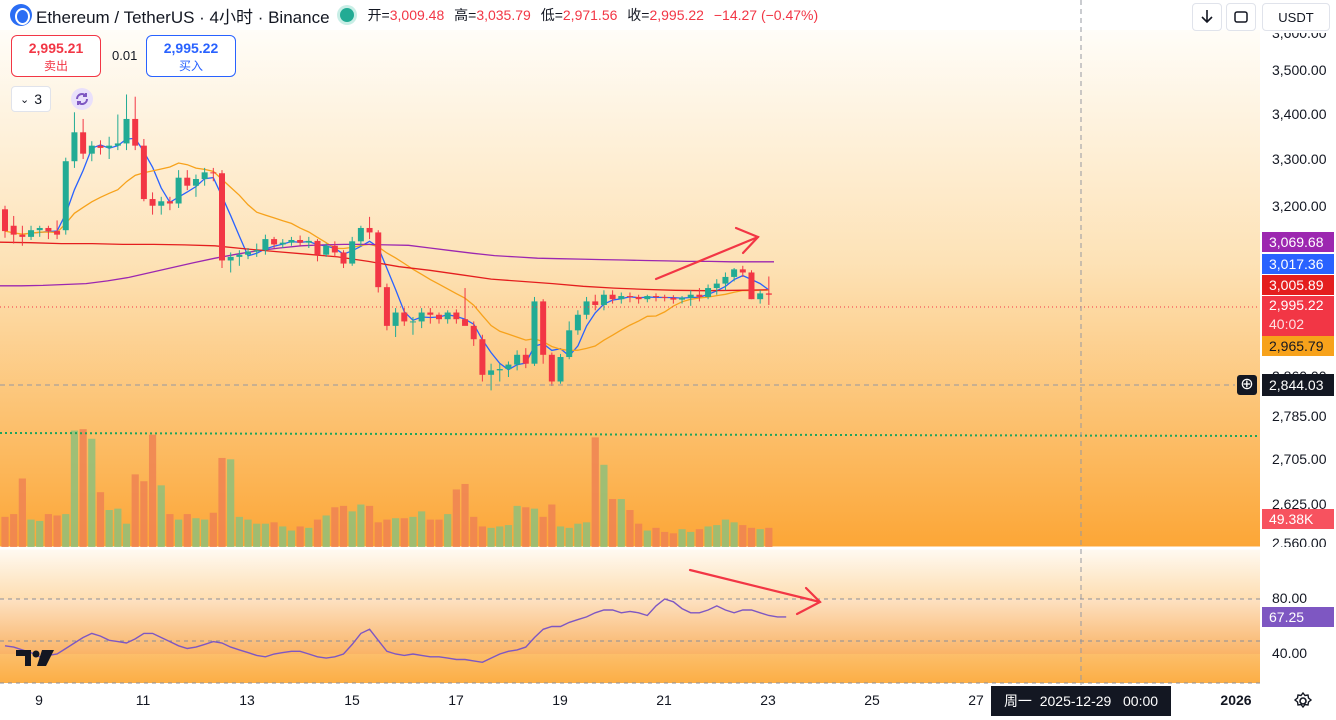  Describe the element at coordinates (976, 700) in the screenshot. I see `time-tick: 27` at that location.